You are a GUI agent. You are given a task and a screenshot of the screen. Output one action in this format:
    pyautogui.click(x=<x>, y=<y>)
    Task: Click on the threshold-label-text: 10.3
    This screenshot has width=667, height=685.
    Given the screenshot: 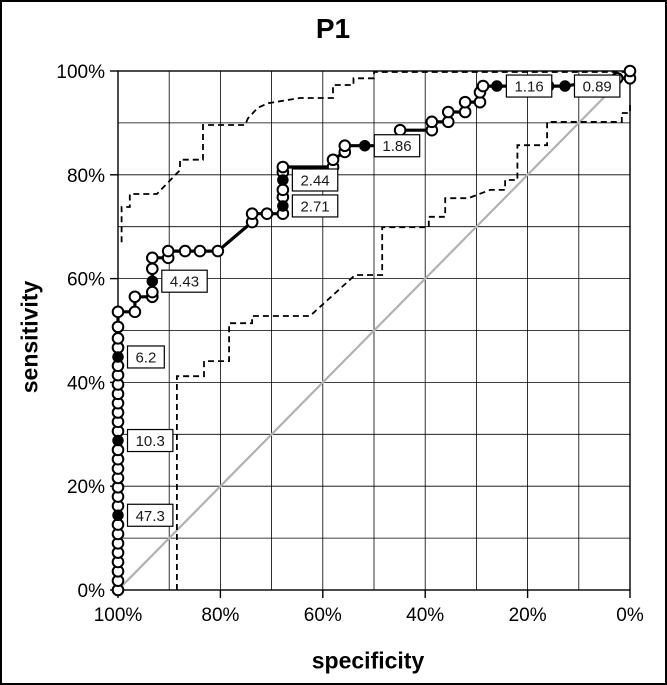 What is the action you would take?
    pyautogui.click(x=150, y=441)
    